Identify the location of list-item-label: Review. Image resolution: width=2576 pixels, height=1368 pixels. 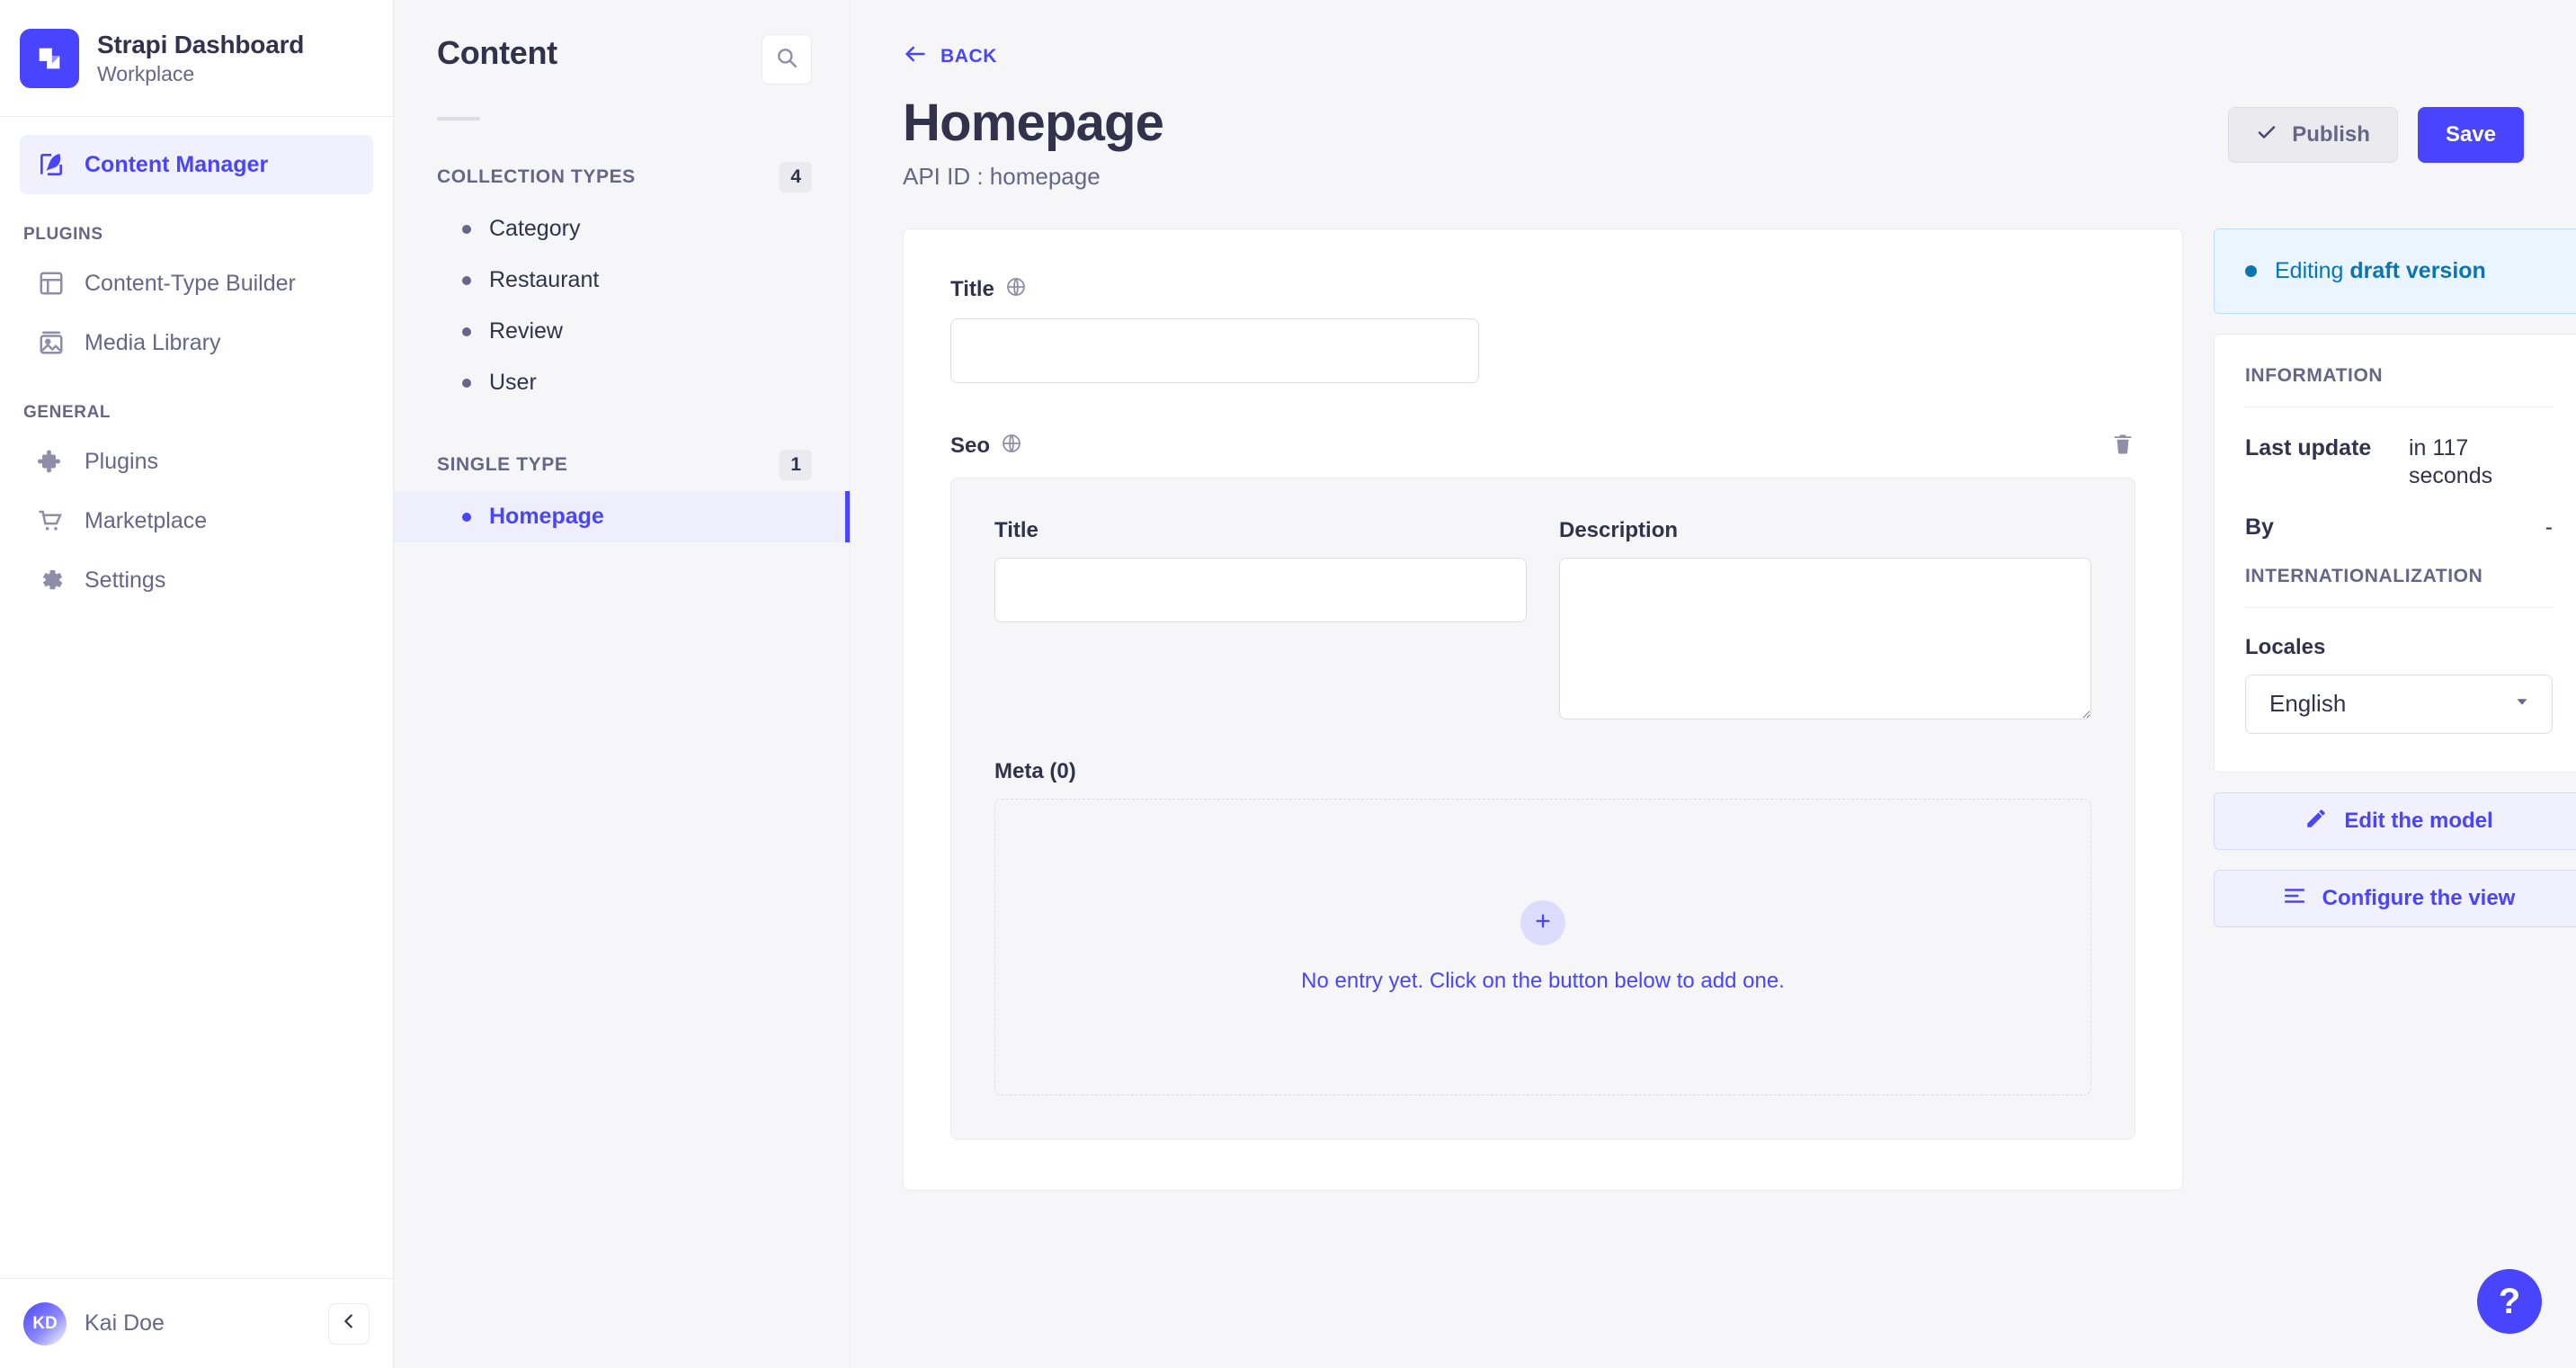
(526, 331).